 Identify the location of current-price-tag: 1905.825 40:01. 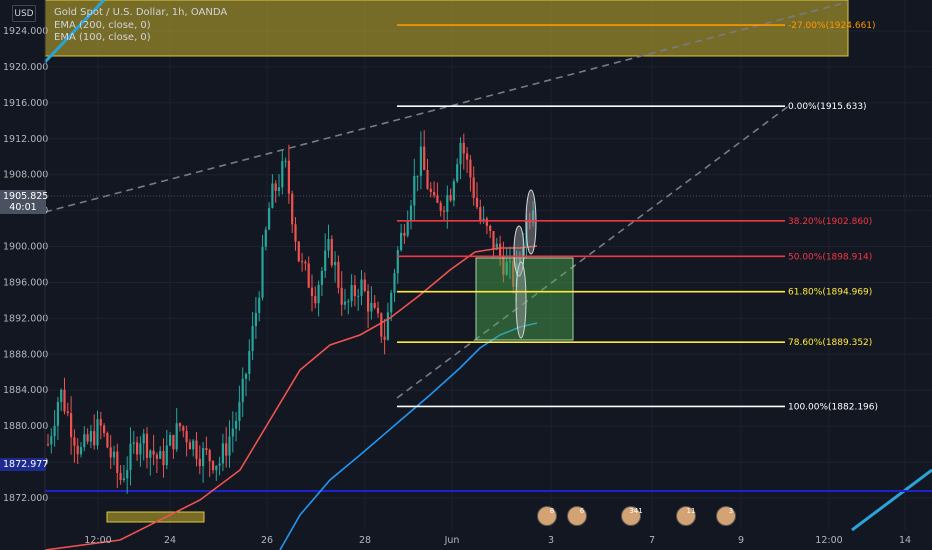
(24, 202).